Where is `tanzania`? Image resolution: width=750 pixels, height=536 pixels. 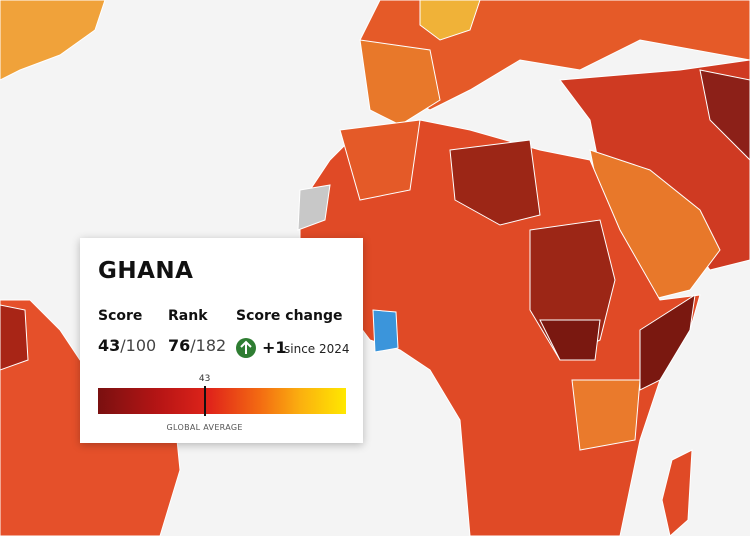
tanzania is located at coordinates (606, 415).